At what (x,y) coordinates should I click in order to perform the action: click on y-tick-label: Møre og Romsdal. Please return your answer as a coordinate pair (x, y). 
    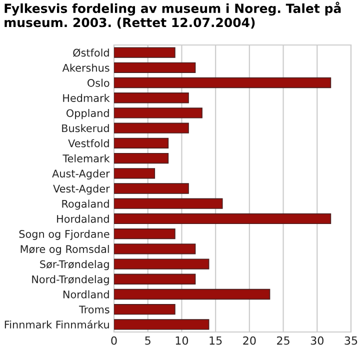
    Looking at the image, I should click on (64, 250).